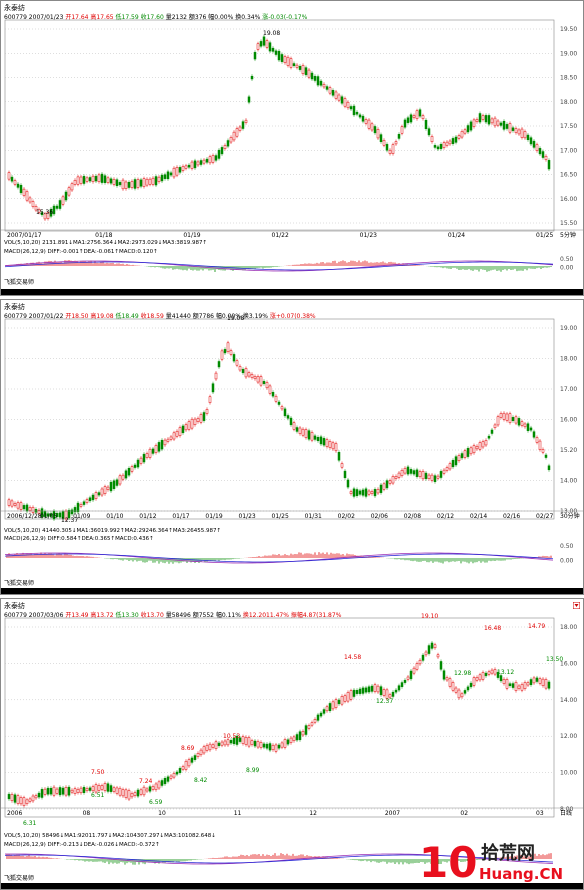 The height and width of the screenshot is (890, 584). Describe the element at coordinates (568, 223) in the screenshot. I see `price-axis-label: 15.50` at that location.